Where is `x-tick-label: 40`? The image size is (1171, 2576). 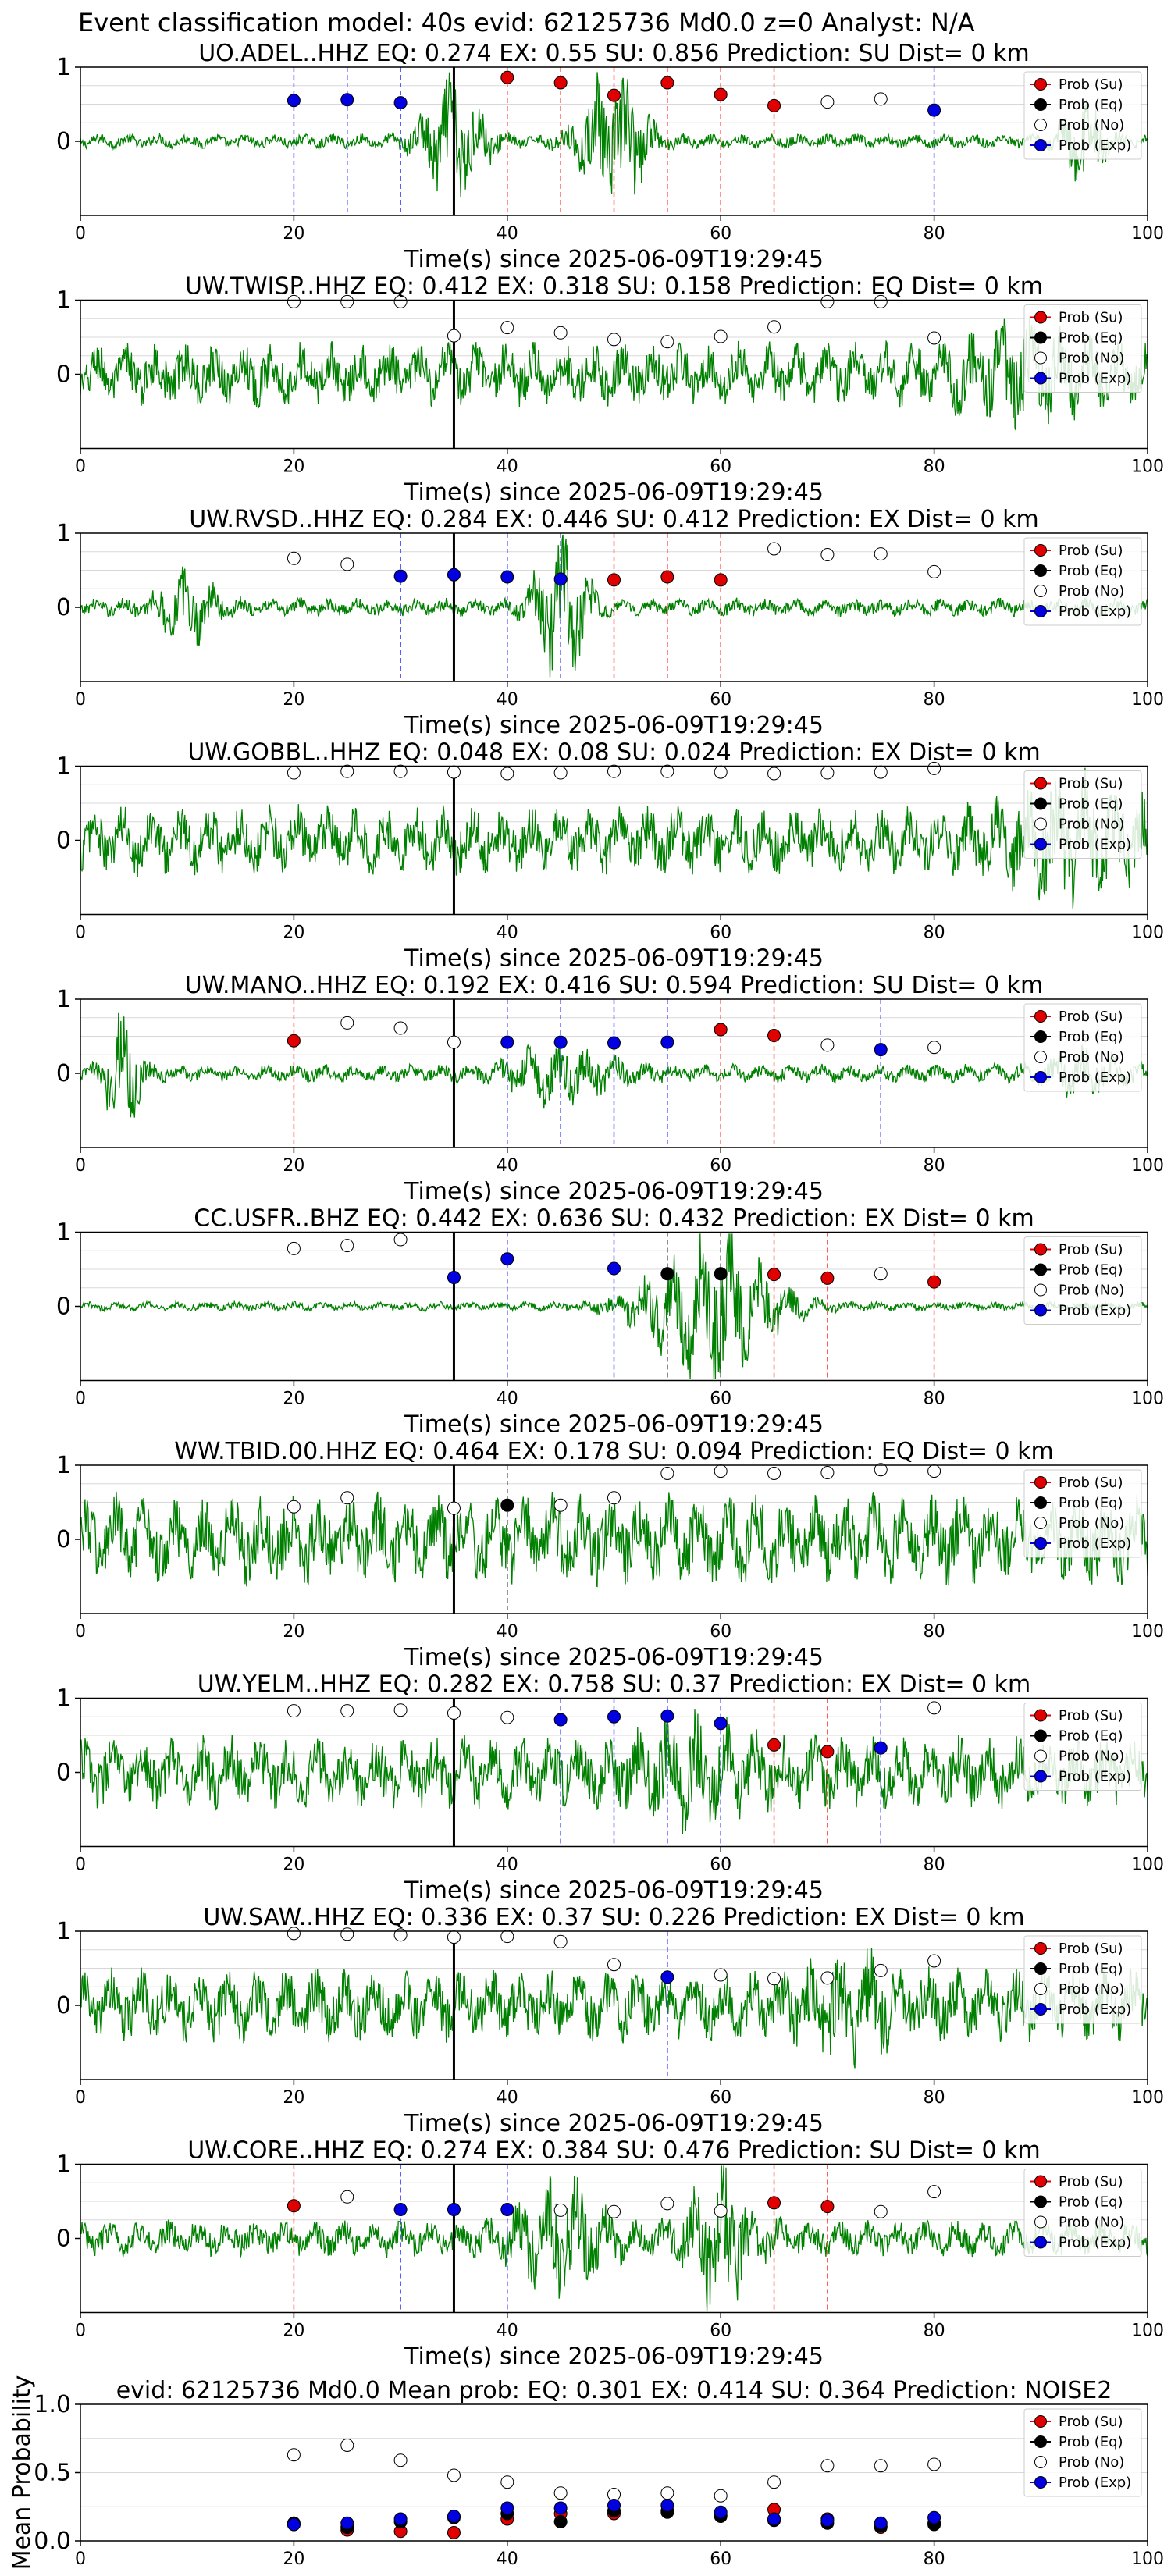
x-tick-label: 40 is located at coordinates (508, 2559).